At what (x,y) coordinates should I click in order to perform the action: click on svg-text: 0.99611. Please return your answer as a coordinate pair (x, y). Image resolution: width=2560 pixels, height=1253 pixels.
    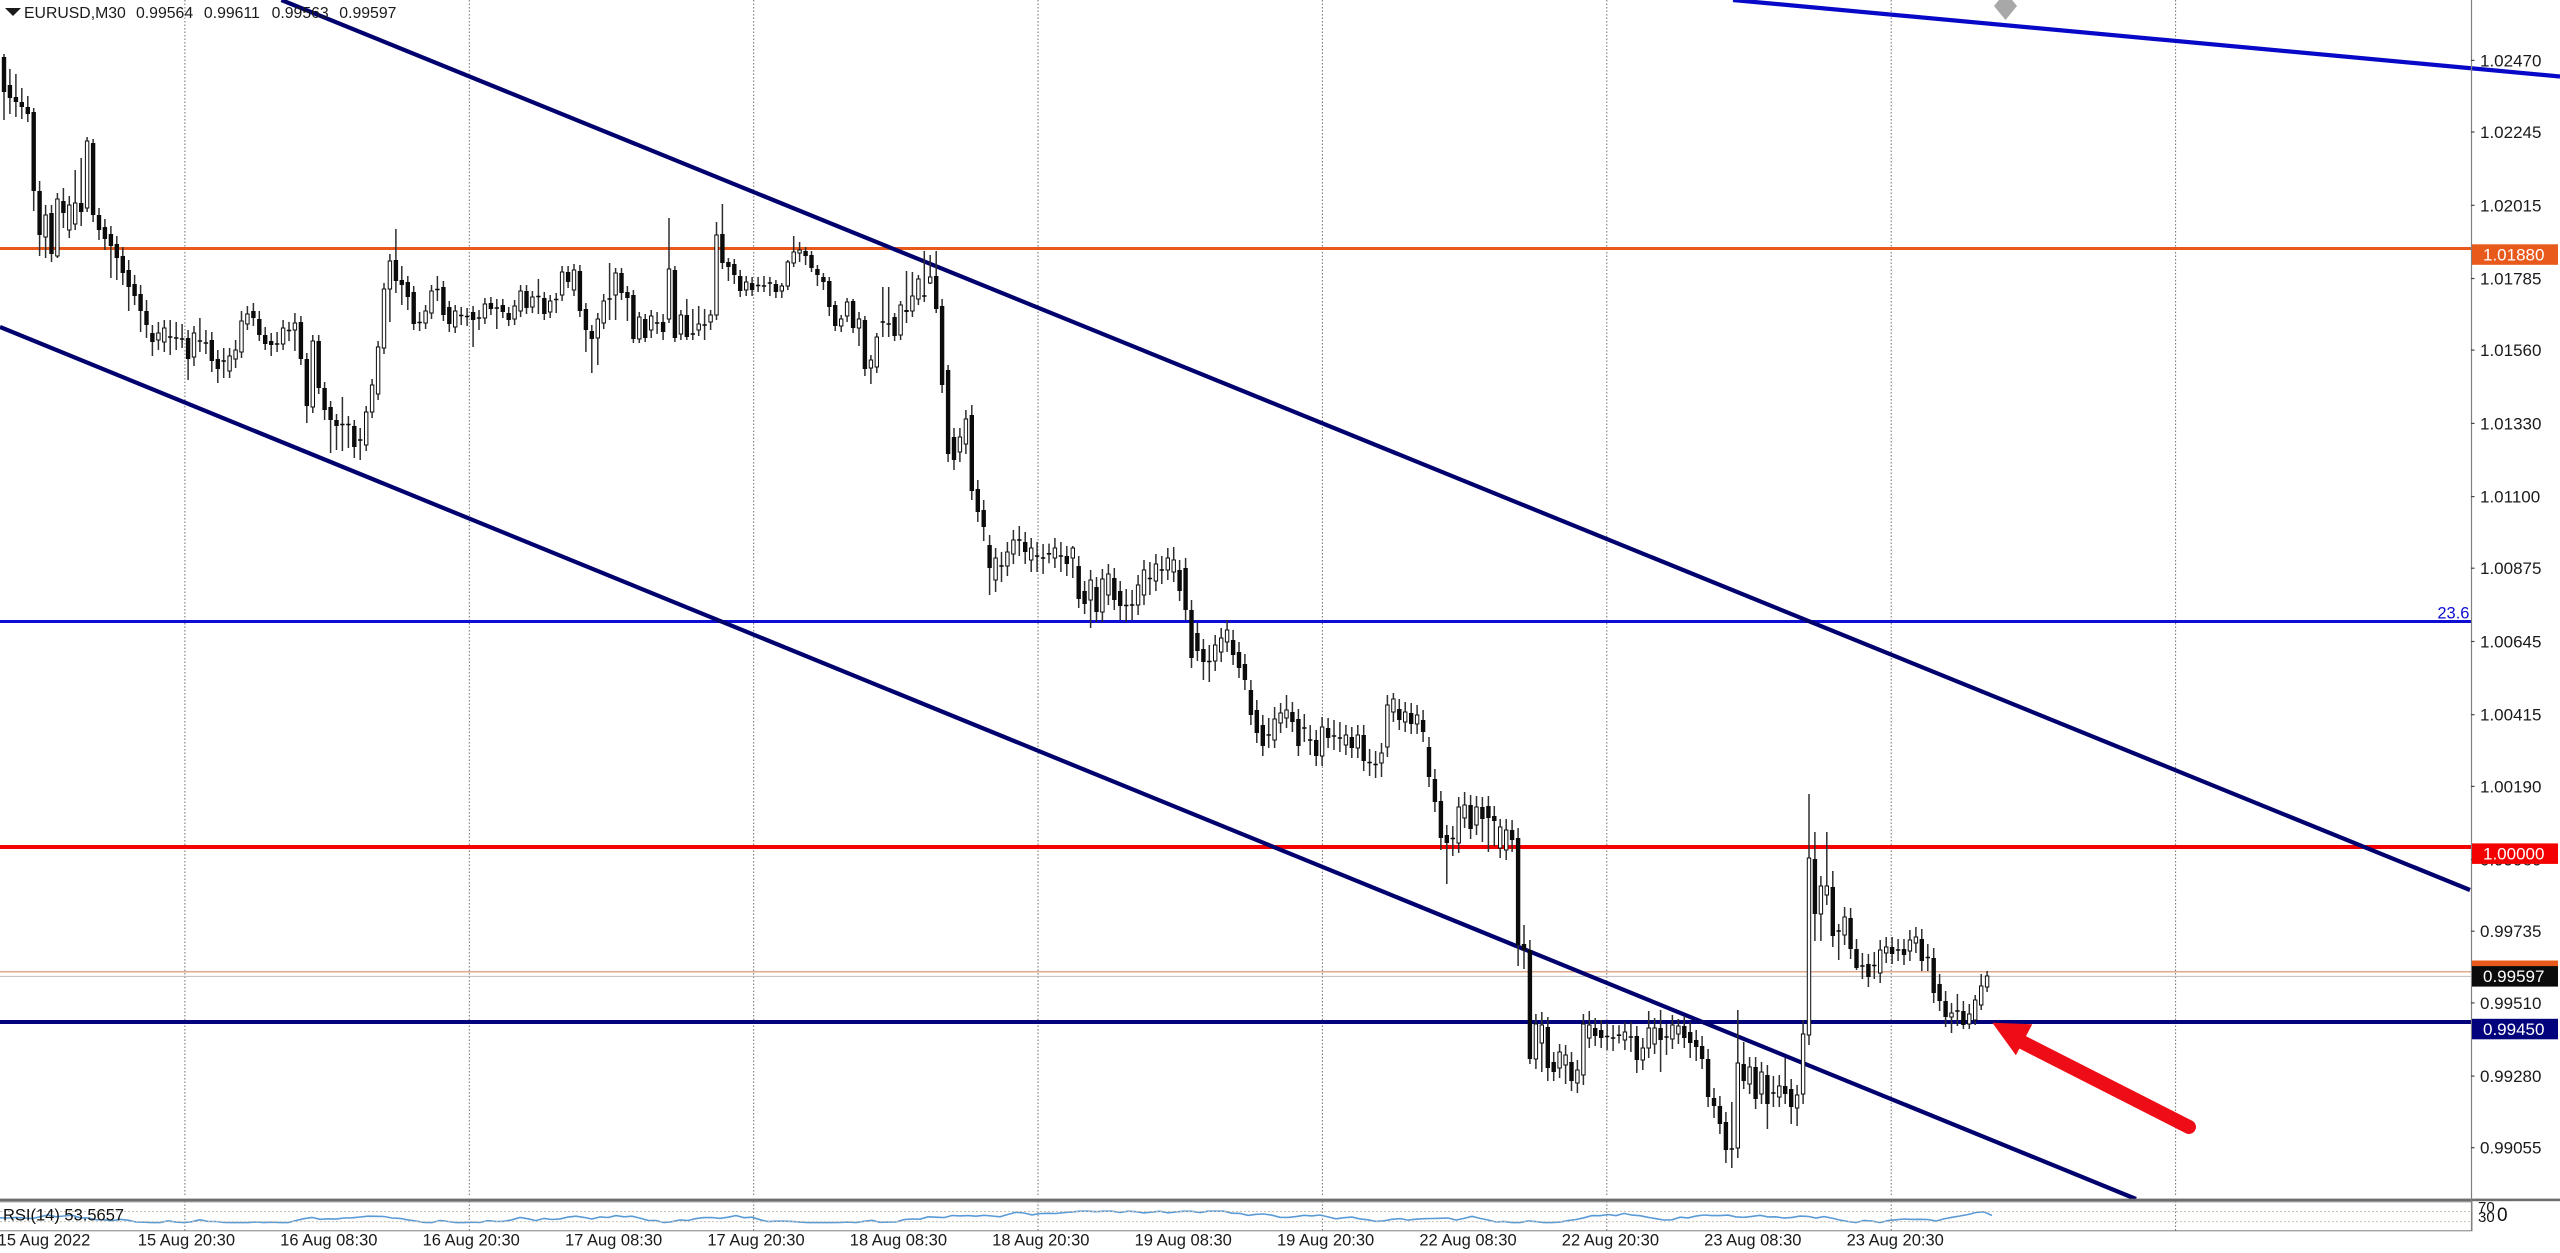
    Looking at the image, I should click on (232, 13).